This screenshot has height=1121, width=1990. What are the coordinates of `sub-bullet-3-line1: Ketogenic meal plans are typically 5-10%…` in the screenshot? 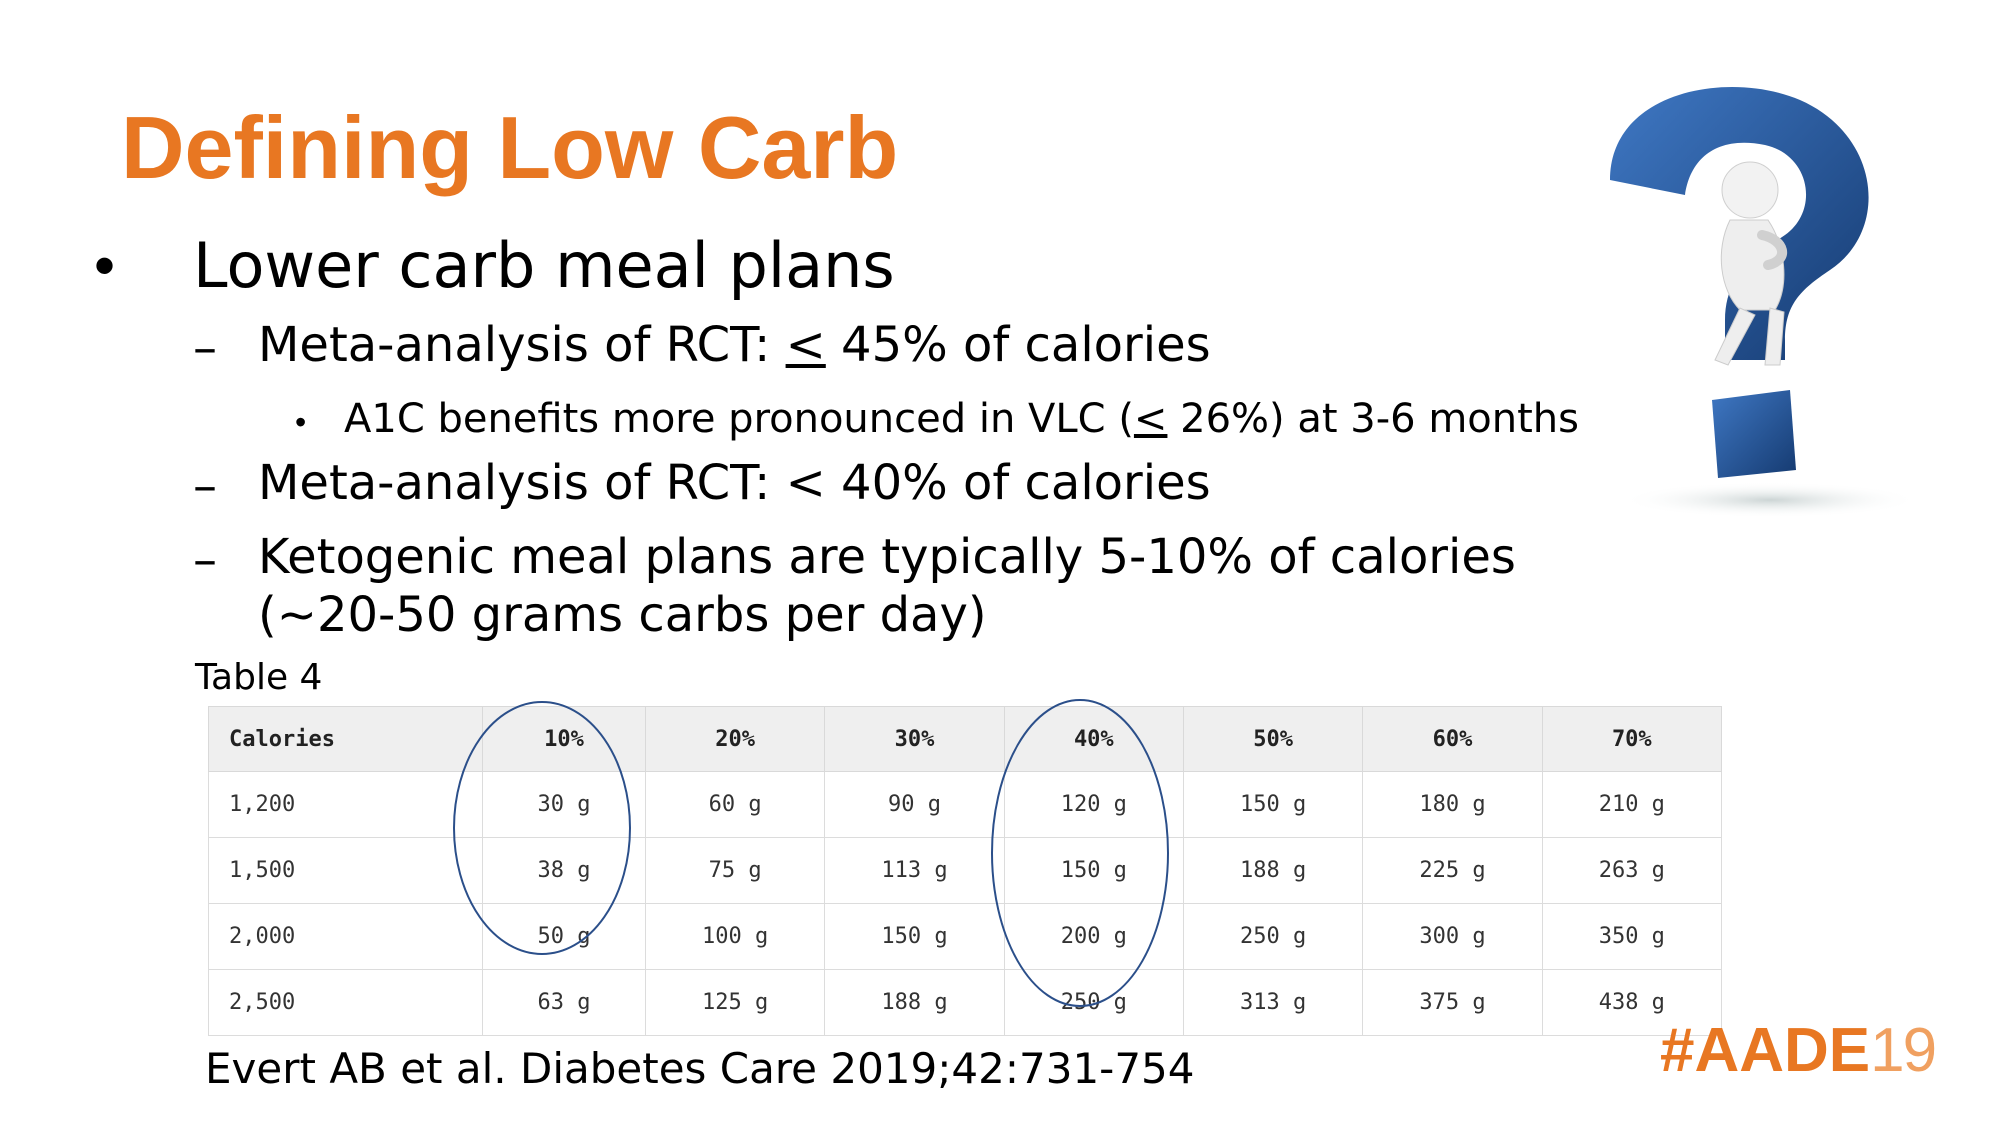 It's located at (887, 557).